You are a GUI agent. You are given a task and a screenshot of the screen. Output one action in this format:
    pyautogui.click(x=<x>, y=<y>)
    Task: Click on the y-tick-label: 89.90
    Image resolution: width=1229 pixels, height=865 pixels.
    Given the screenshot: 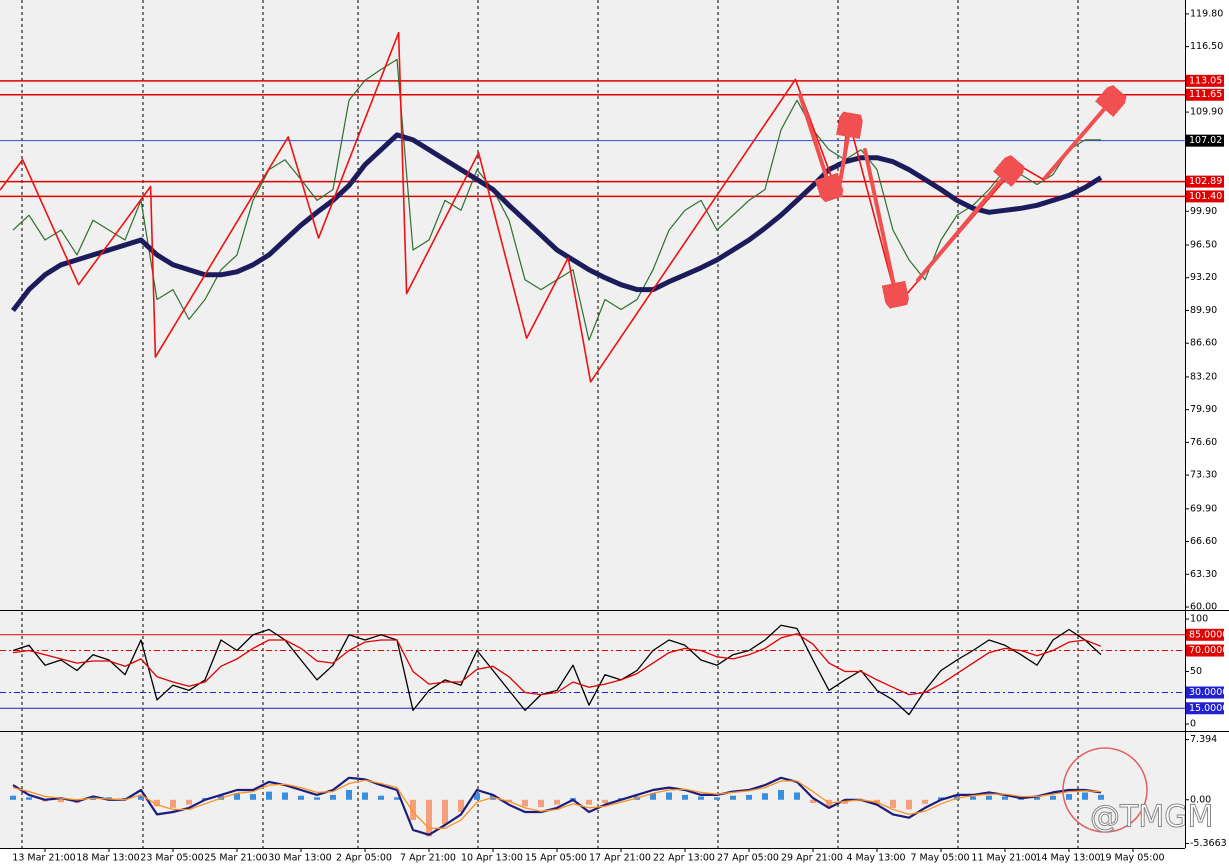 What is the action you would take?
    pyautogui.click(x=1203, y=310)
    